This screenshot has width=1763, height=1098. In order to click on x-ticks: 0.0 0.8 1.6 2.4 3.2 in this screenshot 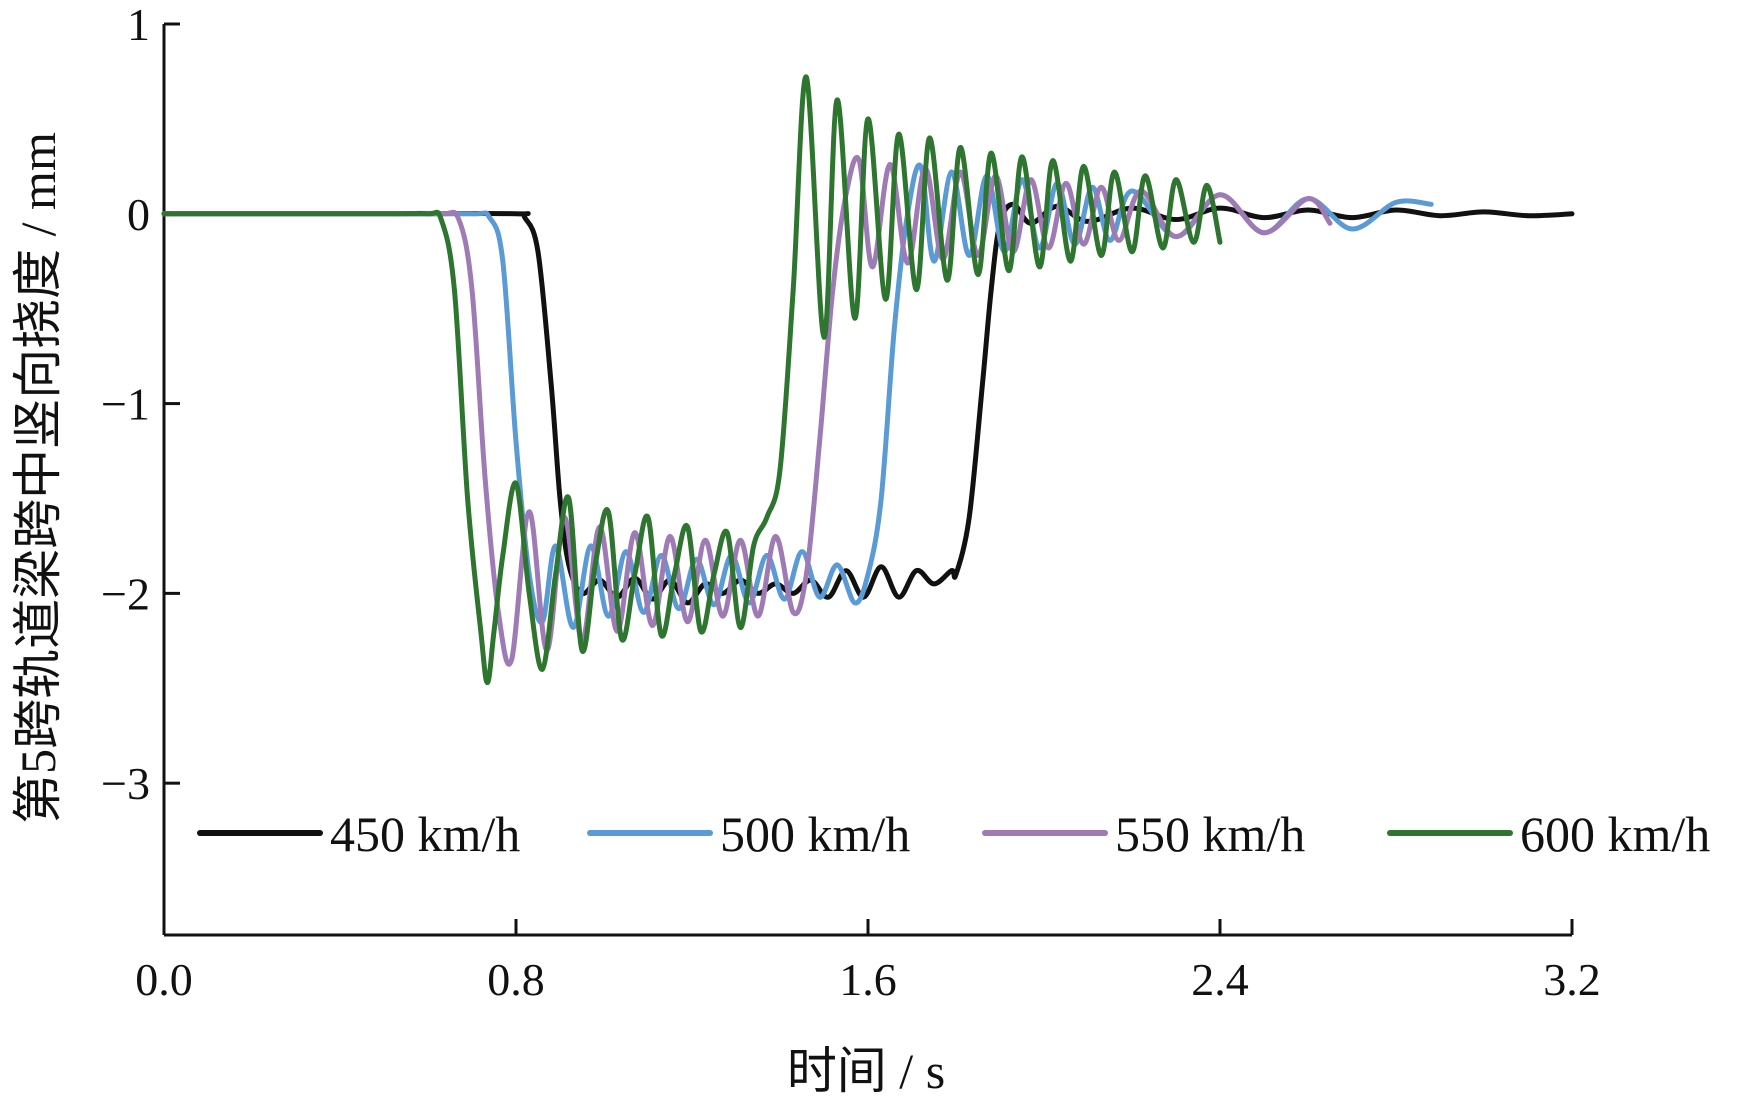, I will do `click(868, 962)`.